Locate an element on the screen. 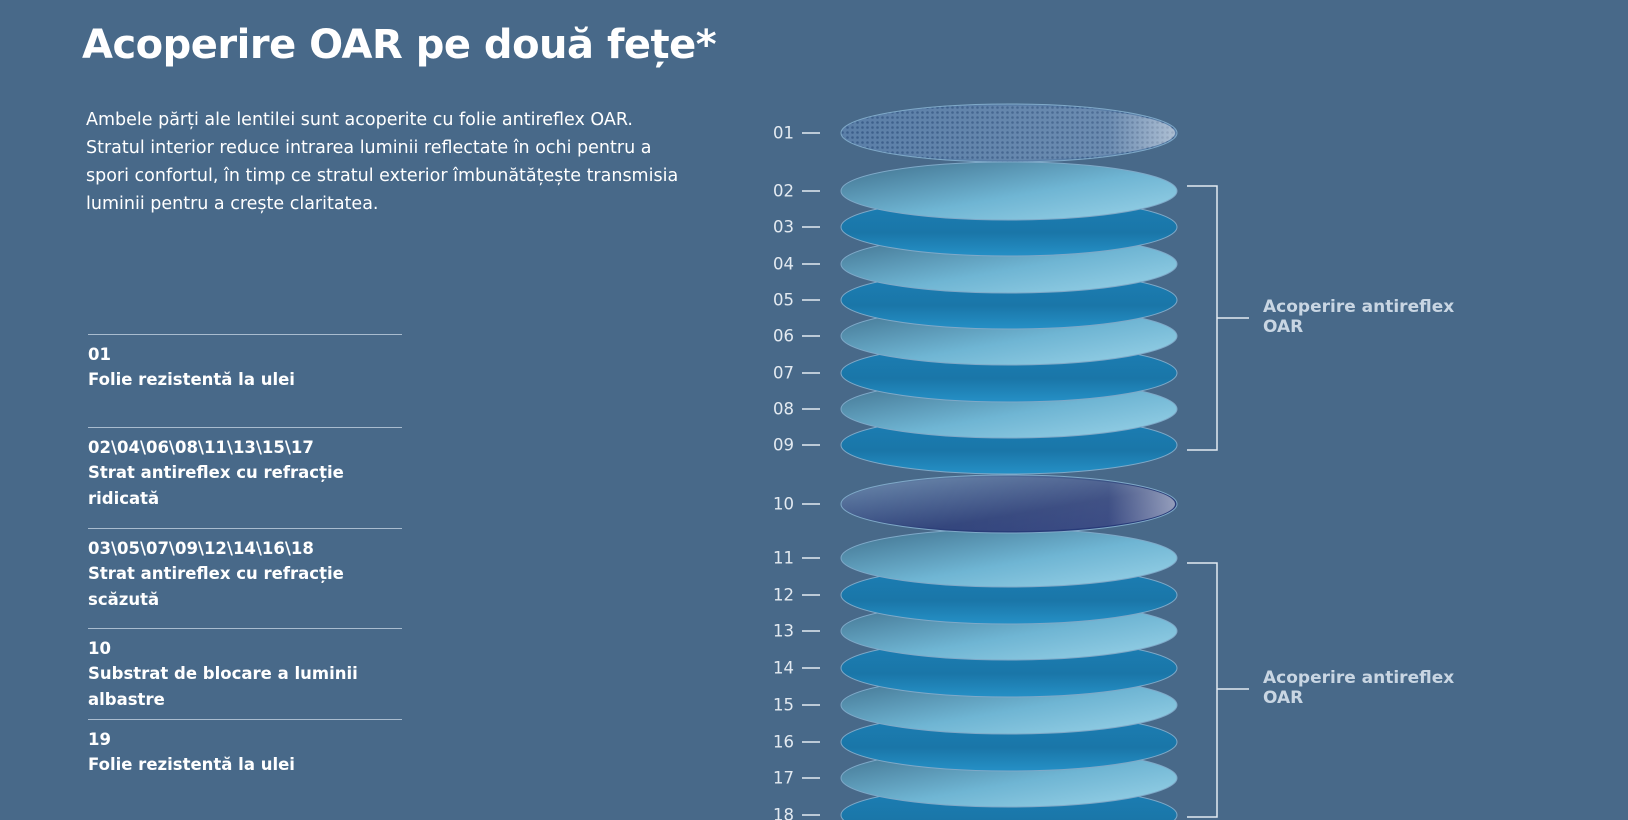 This screenshot has height=820, width=1628. legend-item: 19 Folie rezistentă la ulei is located at coordinates (245, 748).